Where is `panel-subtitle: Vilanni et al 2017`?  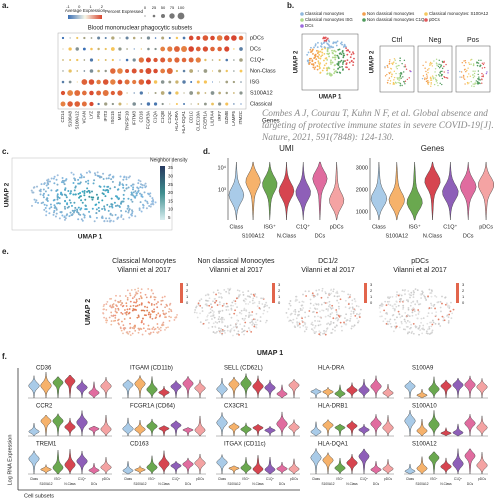
panel-subtitle: Vilanni et al 2017 is located at coordinates (144, 270).